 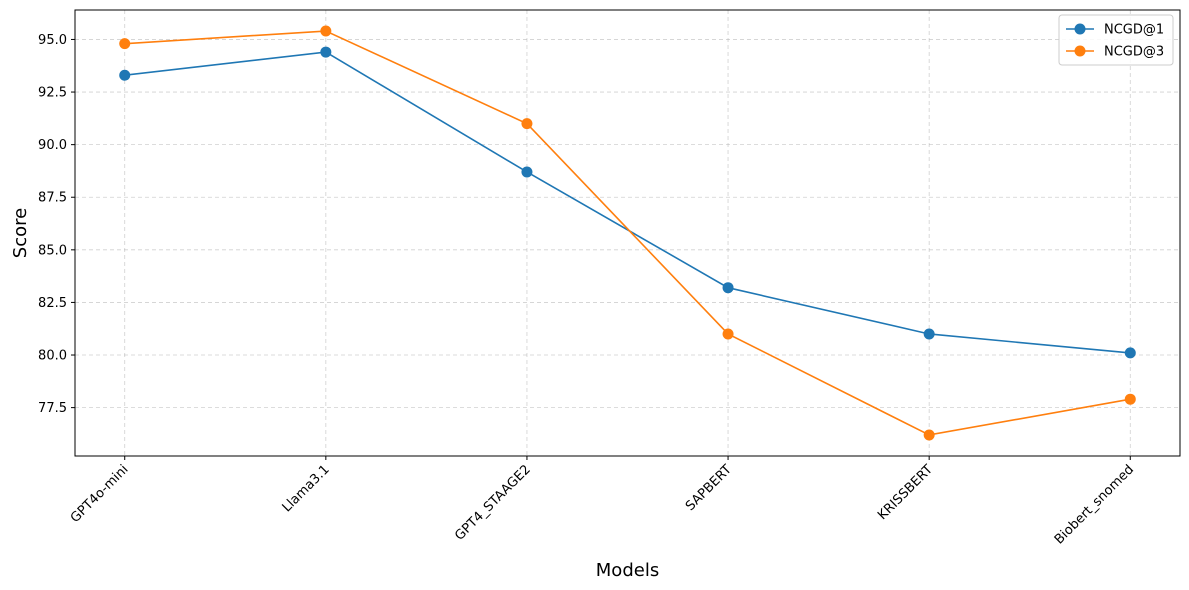 I want to click on legend: NCGD@1 NCGD@3, so click(x=1116, y=40).